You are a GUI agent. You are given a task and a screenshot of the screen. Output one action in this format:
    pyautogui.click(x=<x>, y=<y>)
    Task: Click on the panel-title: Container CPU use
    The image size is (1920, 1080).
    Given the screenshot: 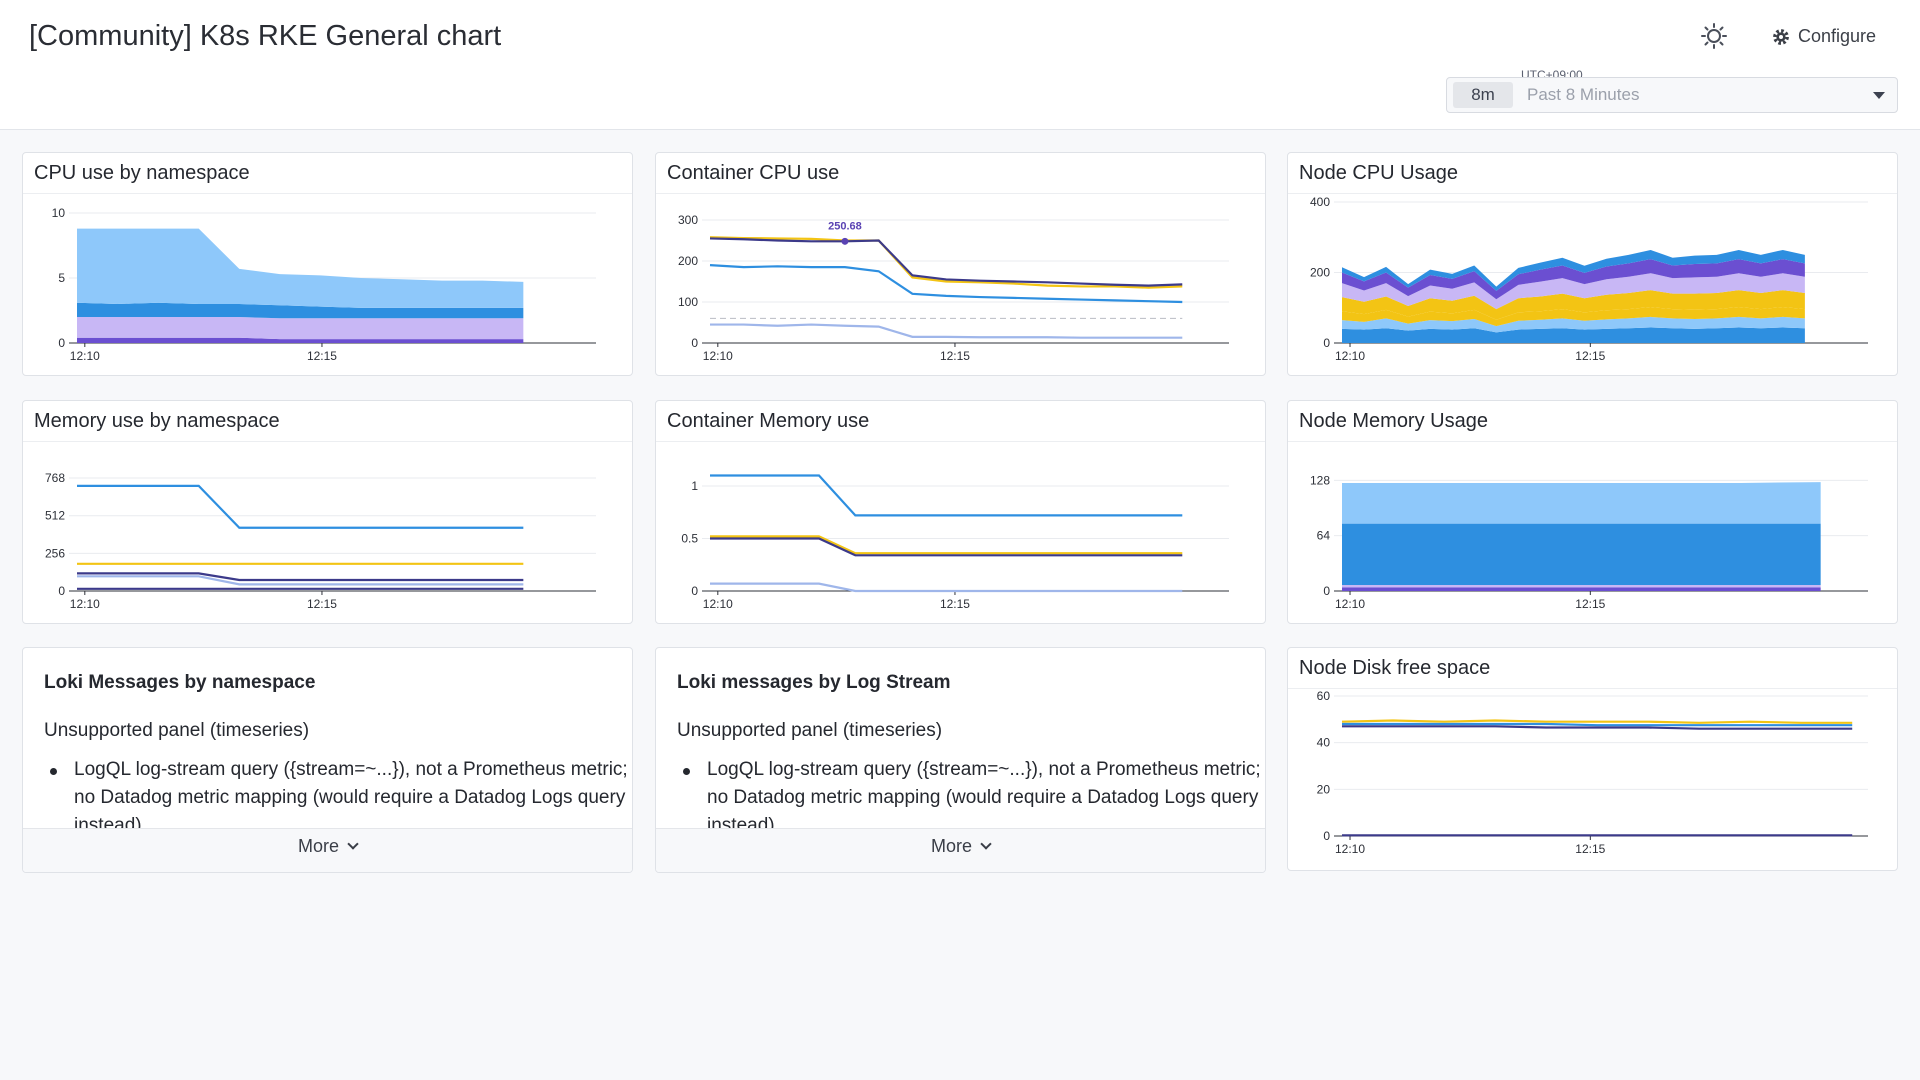 What is the action you would take?
    pyautogui.click(x=753, y=173)
    